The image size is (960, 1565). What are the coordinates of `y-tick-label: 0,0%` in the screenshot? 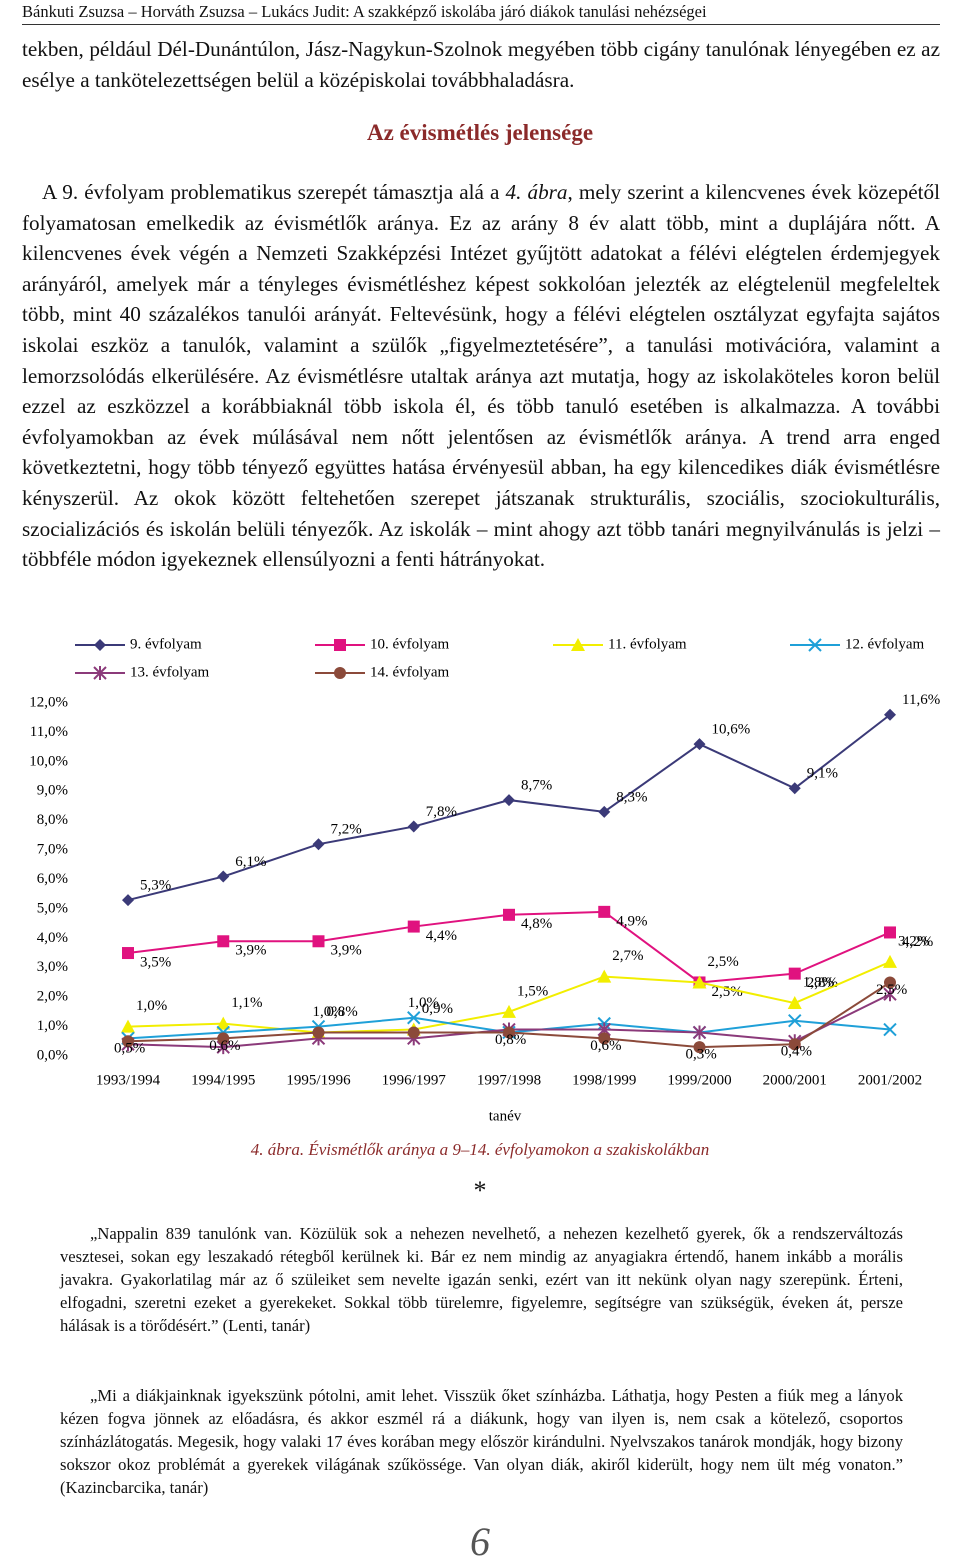 It's located at (52, 1055).